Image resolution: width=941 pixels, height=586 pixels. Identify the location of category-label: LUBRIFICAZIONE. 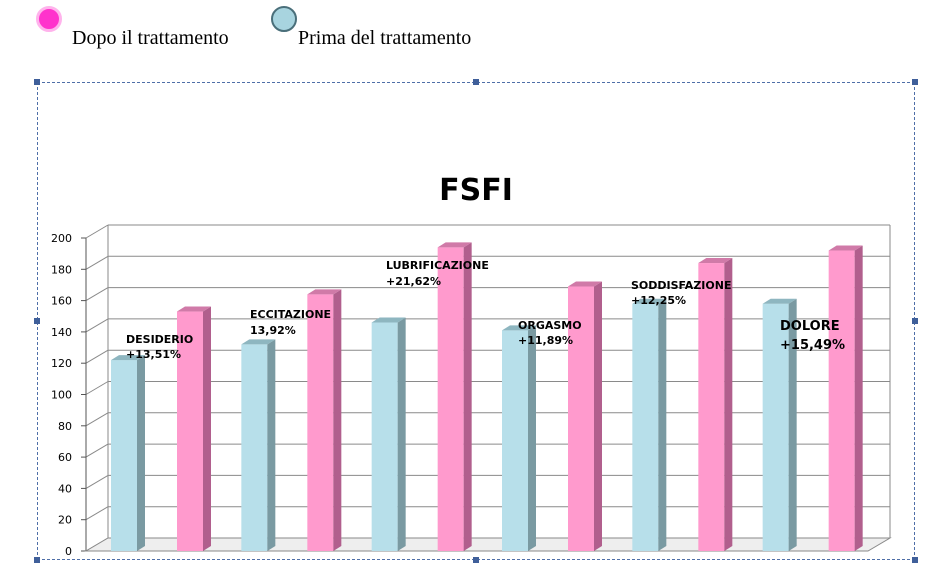
(437, 265).